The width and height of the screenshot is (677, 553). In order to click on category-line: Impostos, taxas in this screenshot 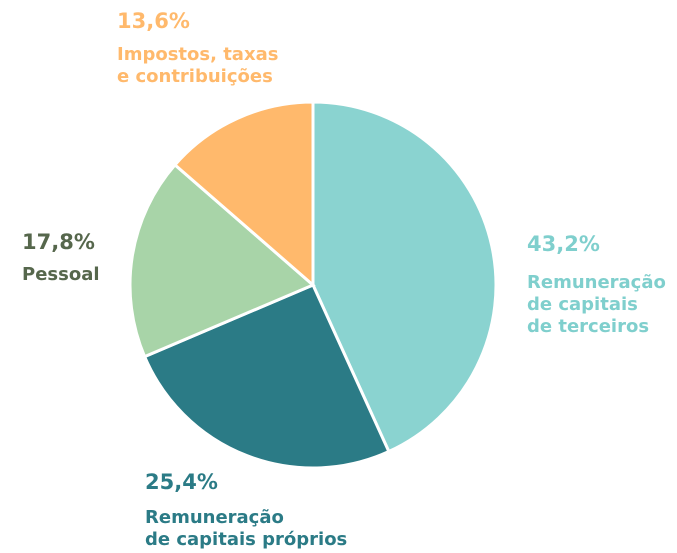, I will do `click(197, 54)`.